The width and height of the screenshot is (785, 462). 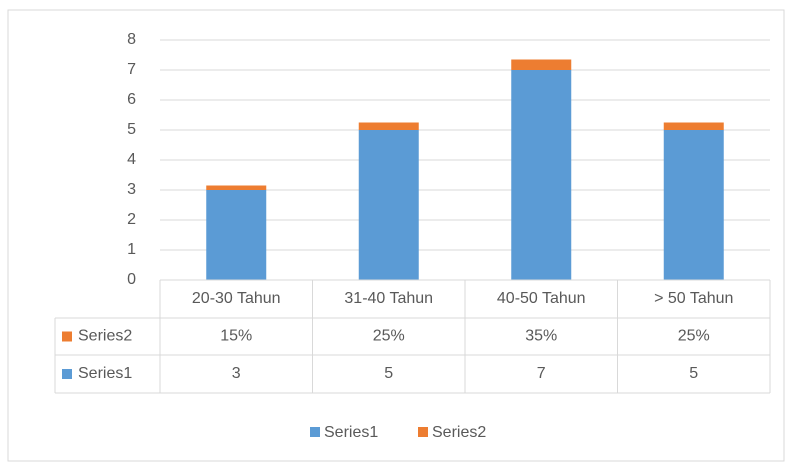 What do you see at coordinates (131, 69) in the screenshot?
I see `y-tick-label: 7` at bounding box center [131, 69].